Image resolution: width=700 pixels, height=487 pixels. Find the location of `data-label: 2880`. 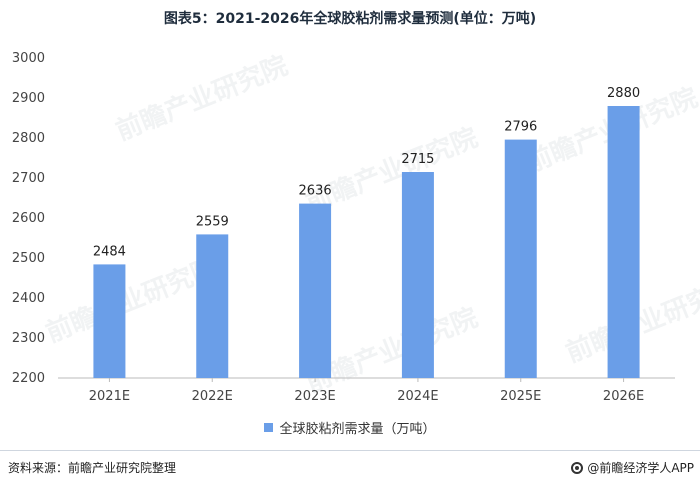

data-label: 2880 is located at coordinates (623, 93).